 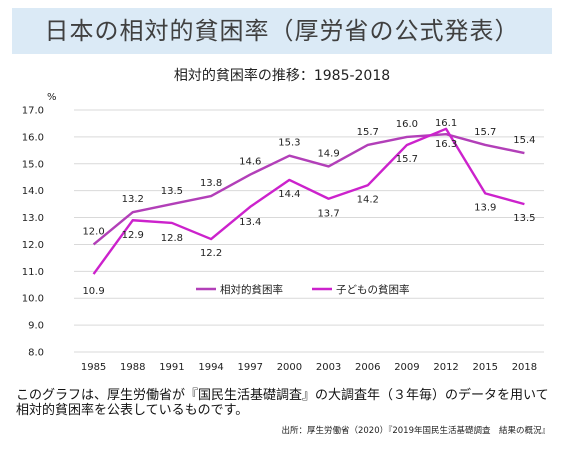 I want to click on x-tick-label: 1994, so click(x=210, y=367).